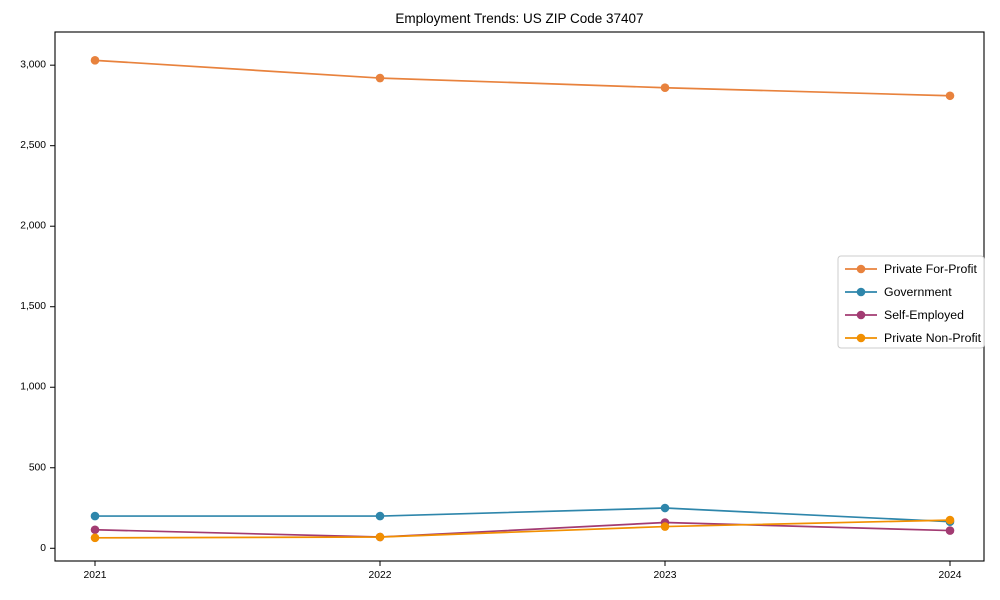 Image resolution: width=1000 pixels, height=600 pixels. Describe the element at coordinates (519, 18) in the screenshot. I see `chart-title: Employment Trends: US ZIP Code 37407` at that location.